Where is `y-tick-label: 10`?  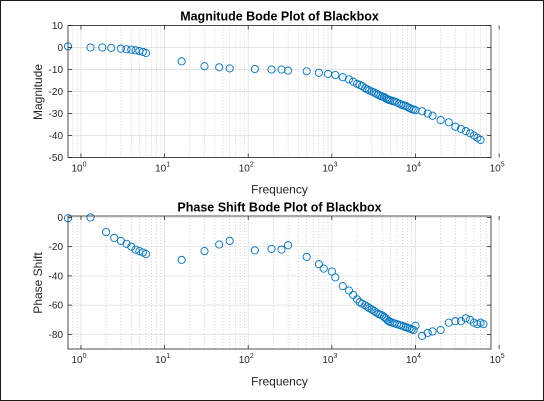 y-tick-label: 10 is located at coordinates (58, 26).